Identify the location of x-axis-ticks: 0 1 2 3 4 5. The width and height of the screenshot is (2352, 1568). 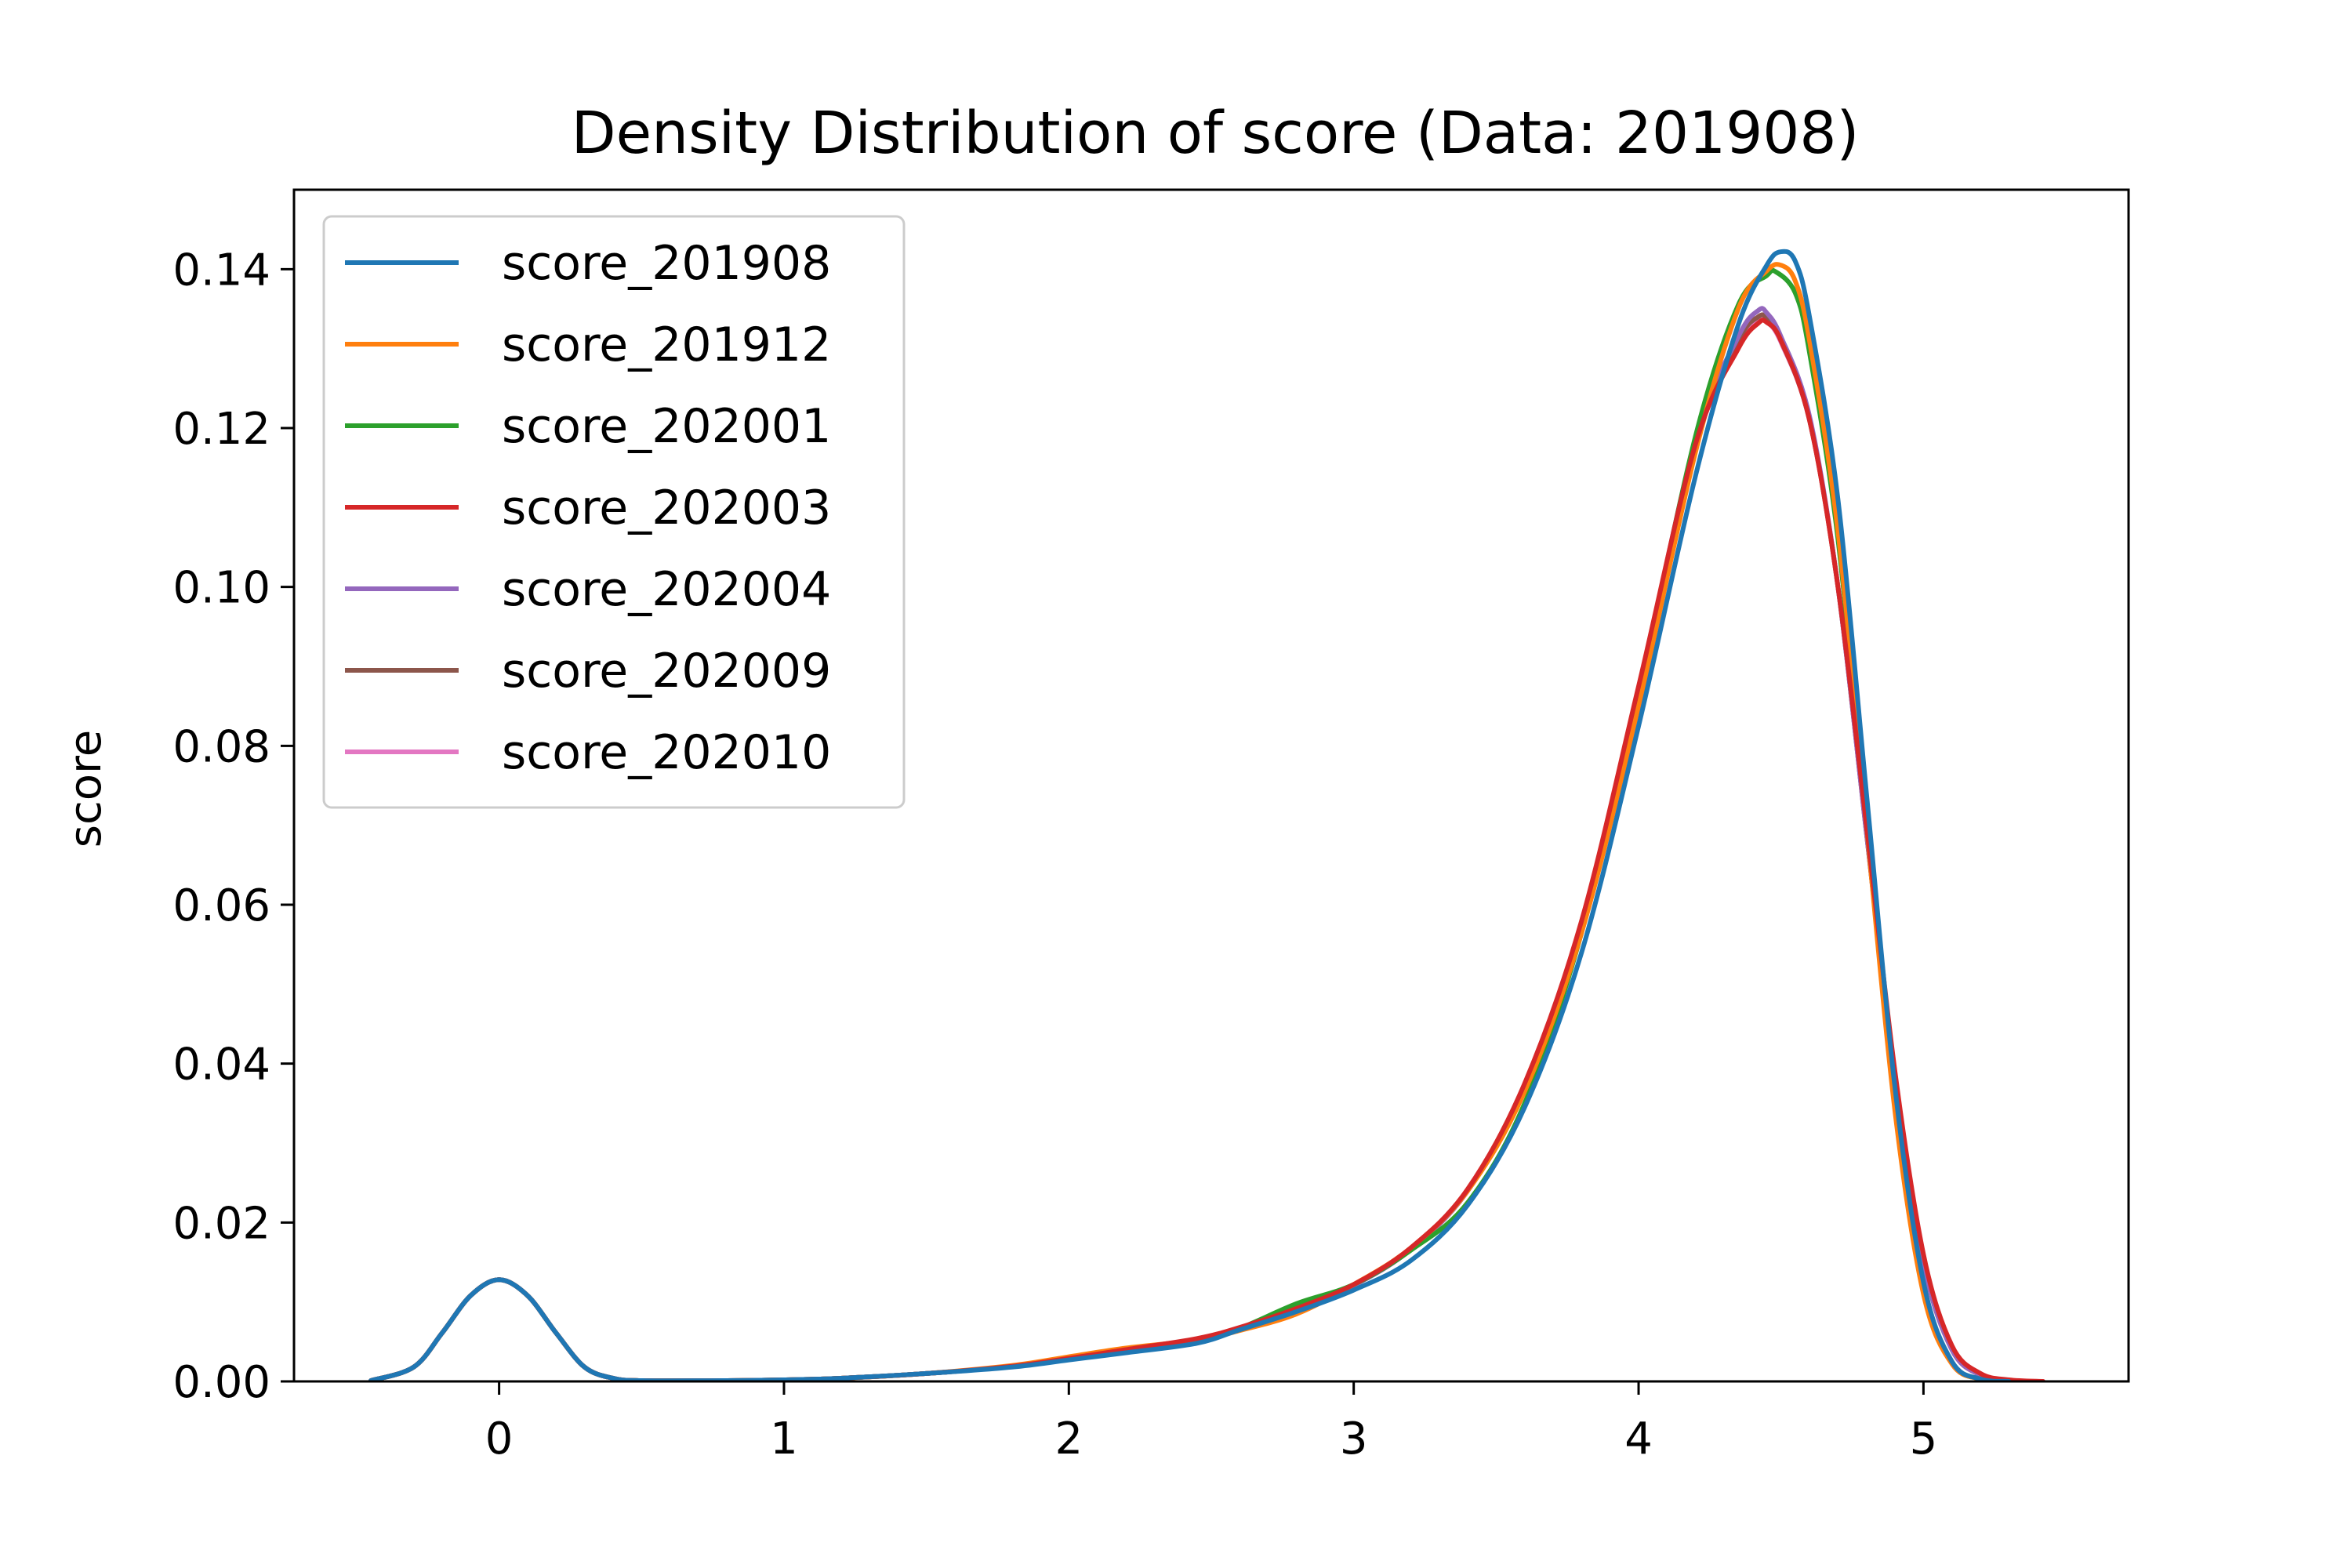
(1211, 1423).